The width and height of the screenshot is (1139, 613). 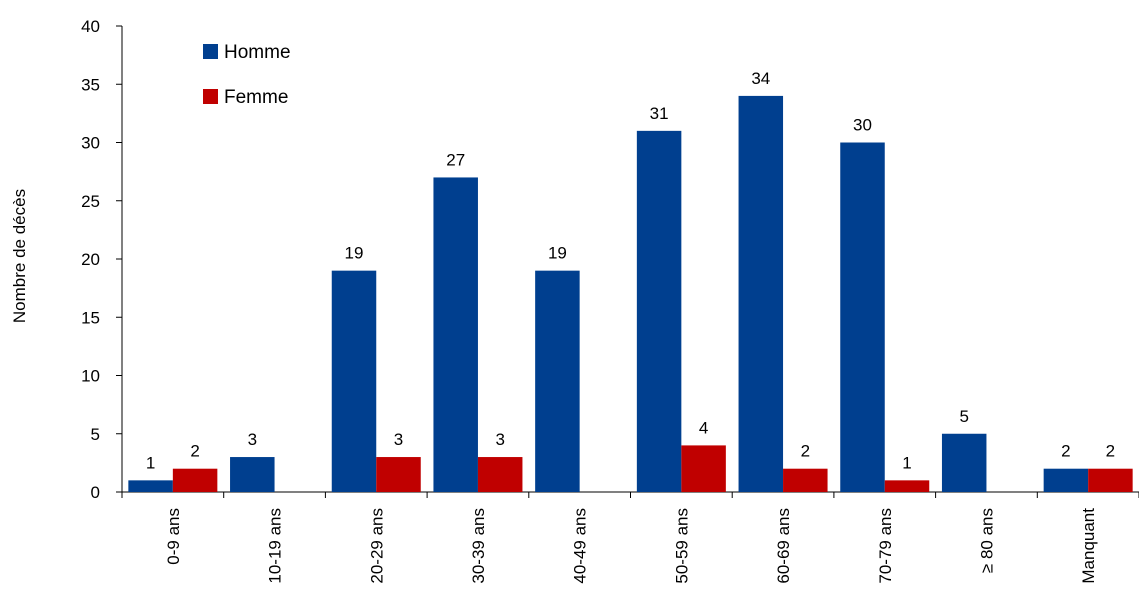 What do you see at coordinates (95, 492) in the screenshot?
I see `y-tick-label: 0` at bounding box center [95, 492].